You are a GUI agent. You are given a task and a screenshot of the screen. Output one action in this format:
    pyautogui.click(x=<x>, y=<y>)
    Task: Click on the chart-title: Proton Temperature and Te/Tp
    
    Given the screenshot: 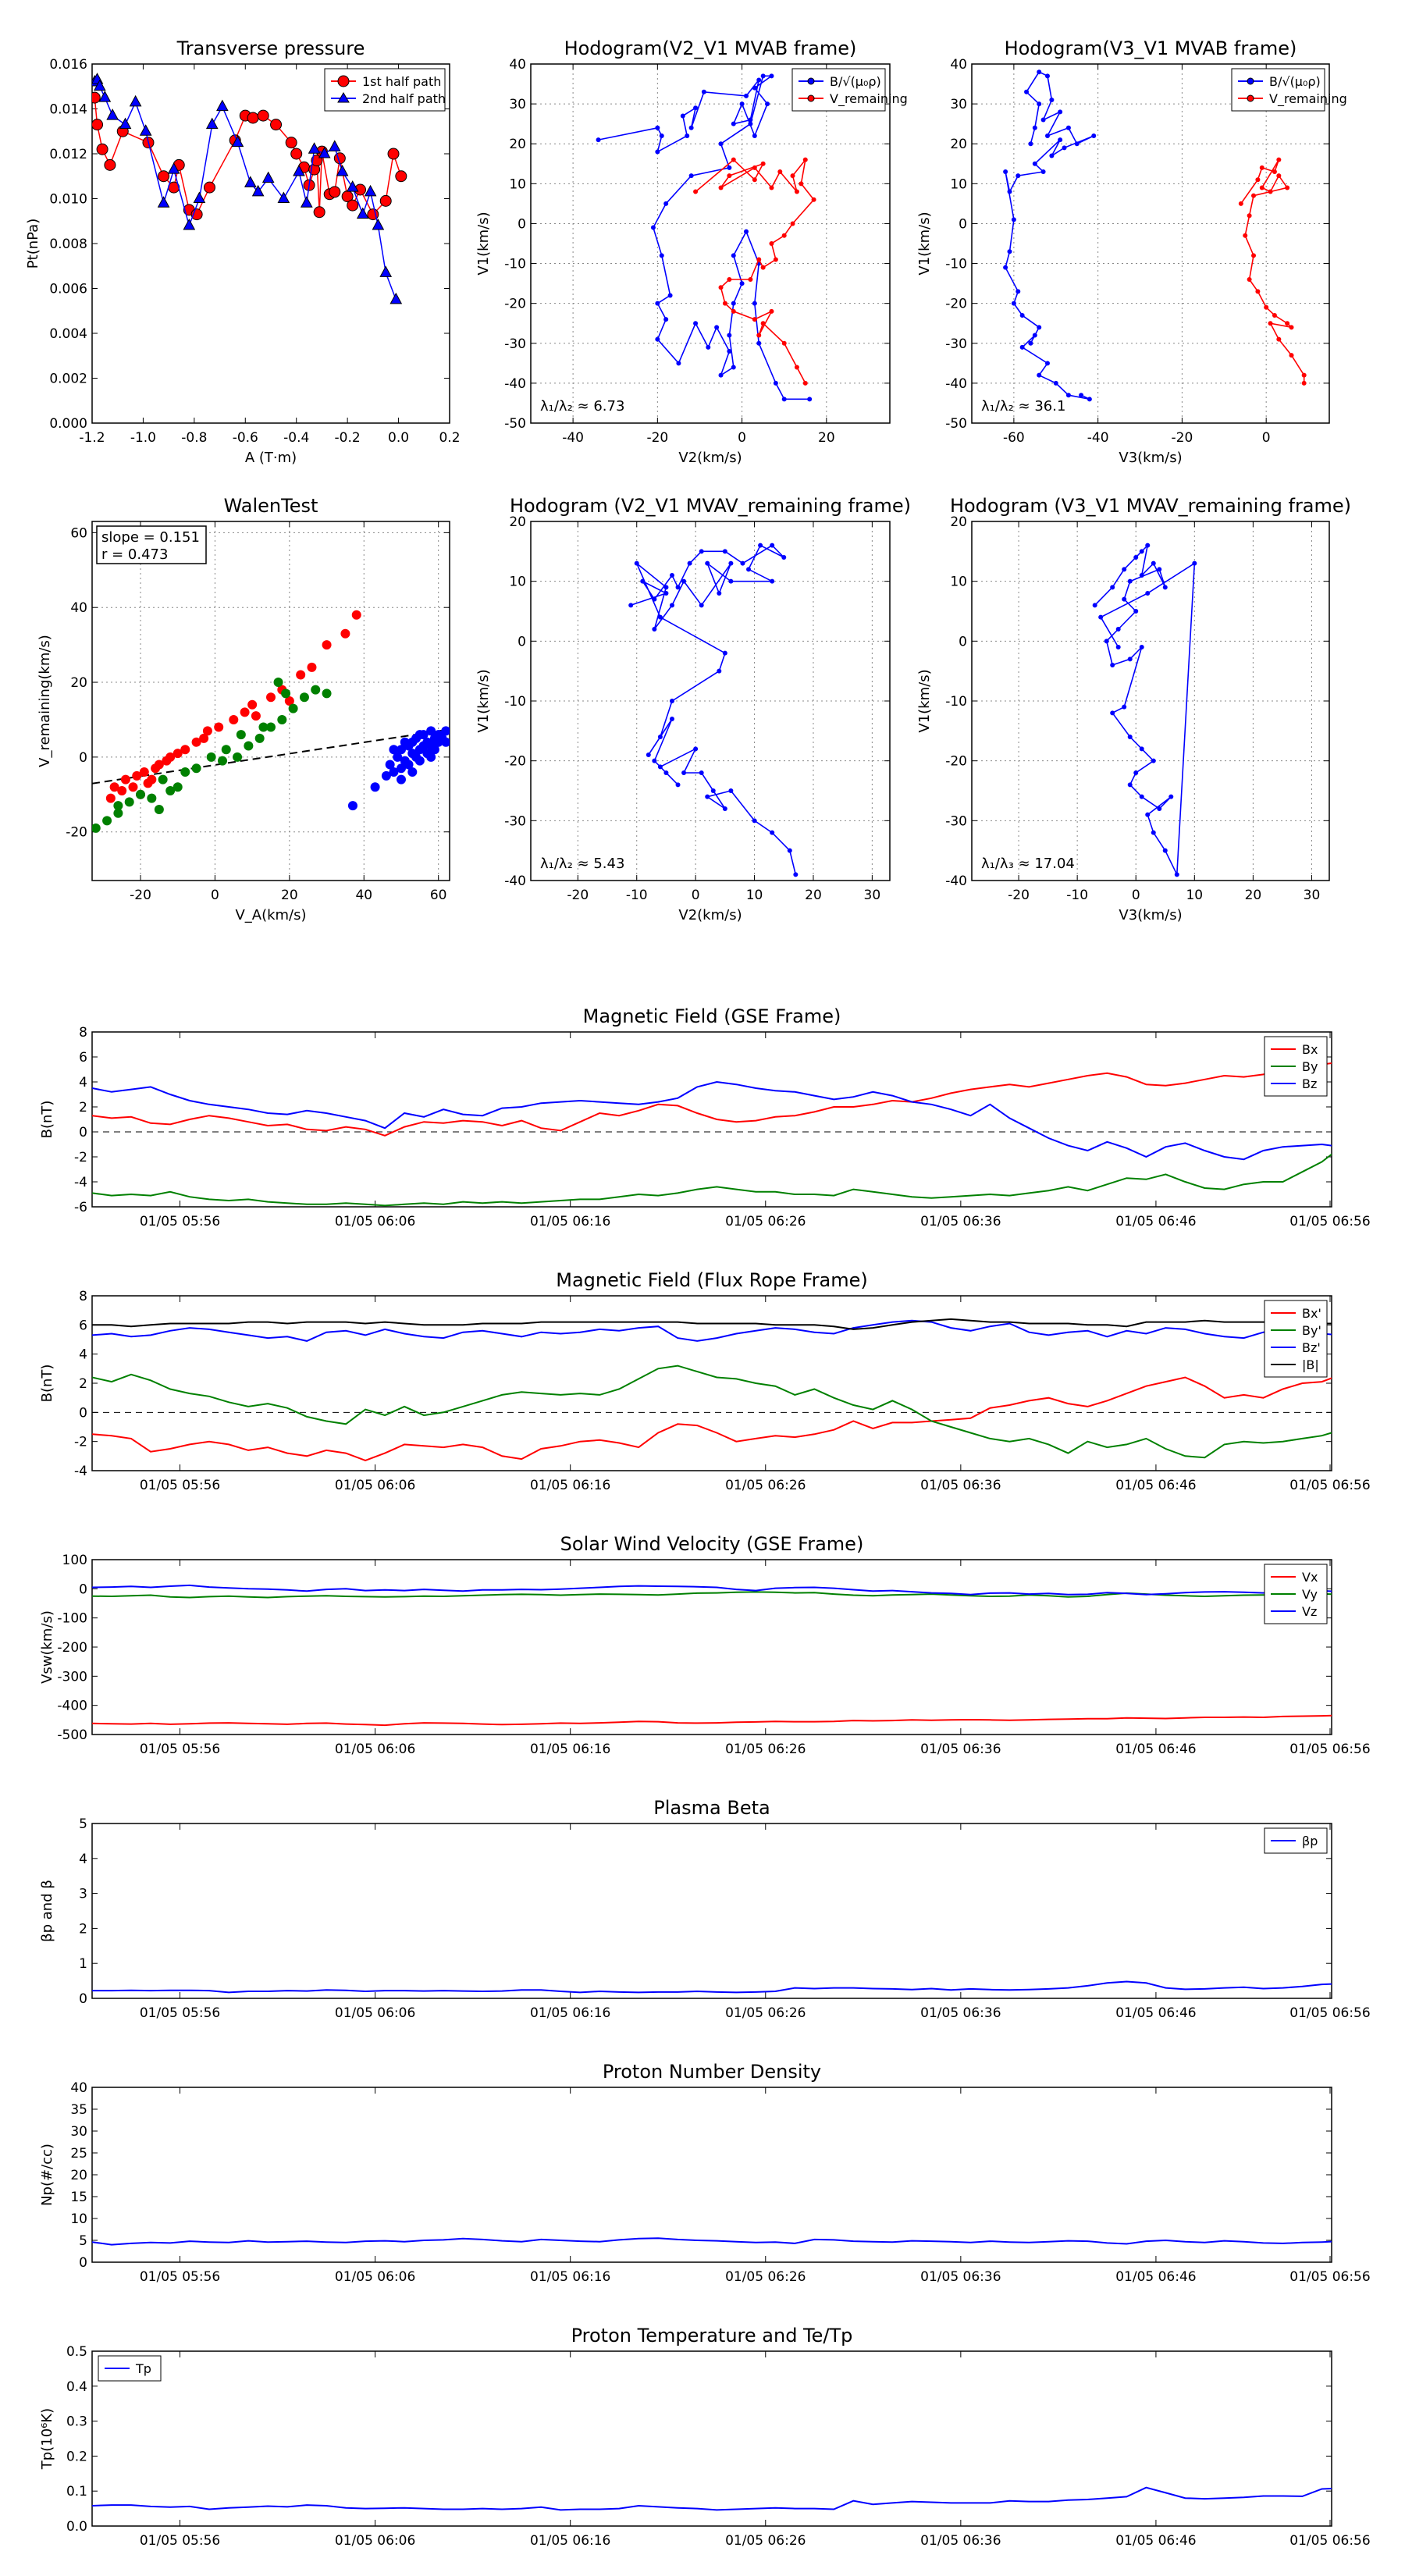 What is the action you would take?
    pyautogui.click(x=712, y=2336)
    